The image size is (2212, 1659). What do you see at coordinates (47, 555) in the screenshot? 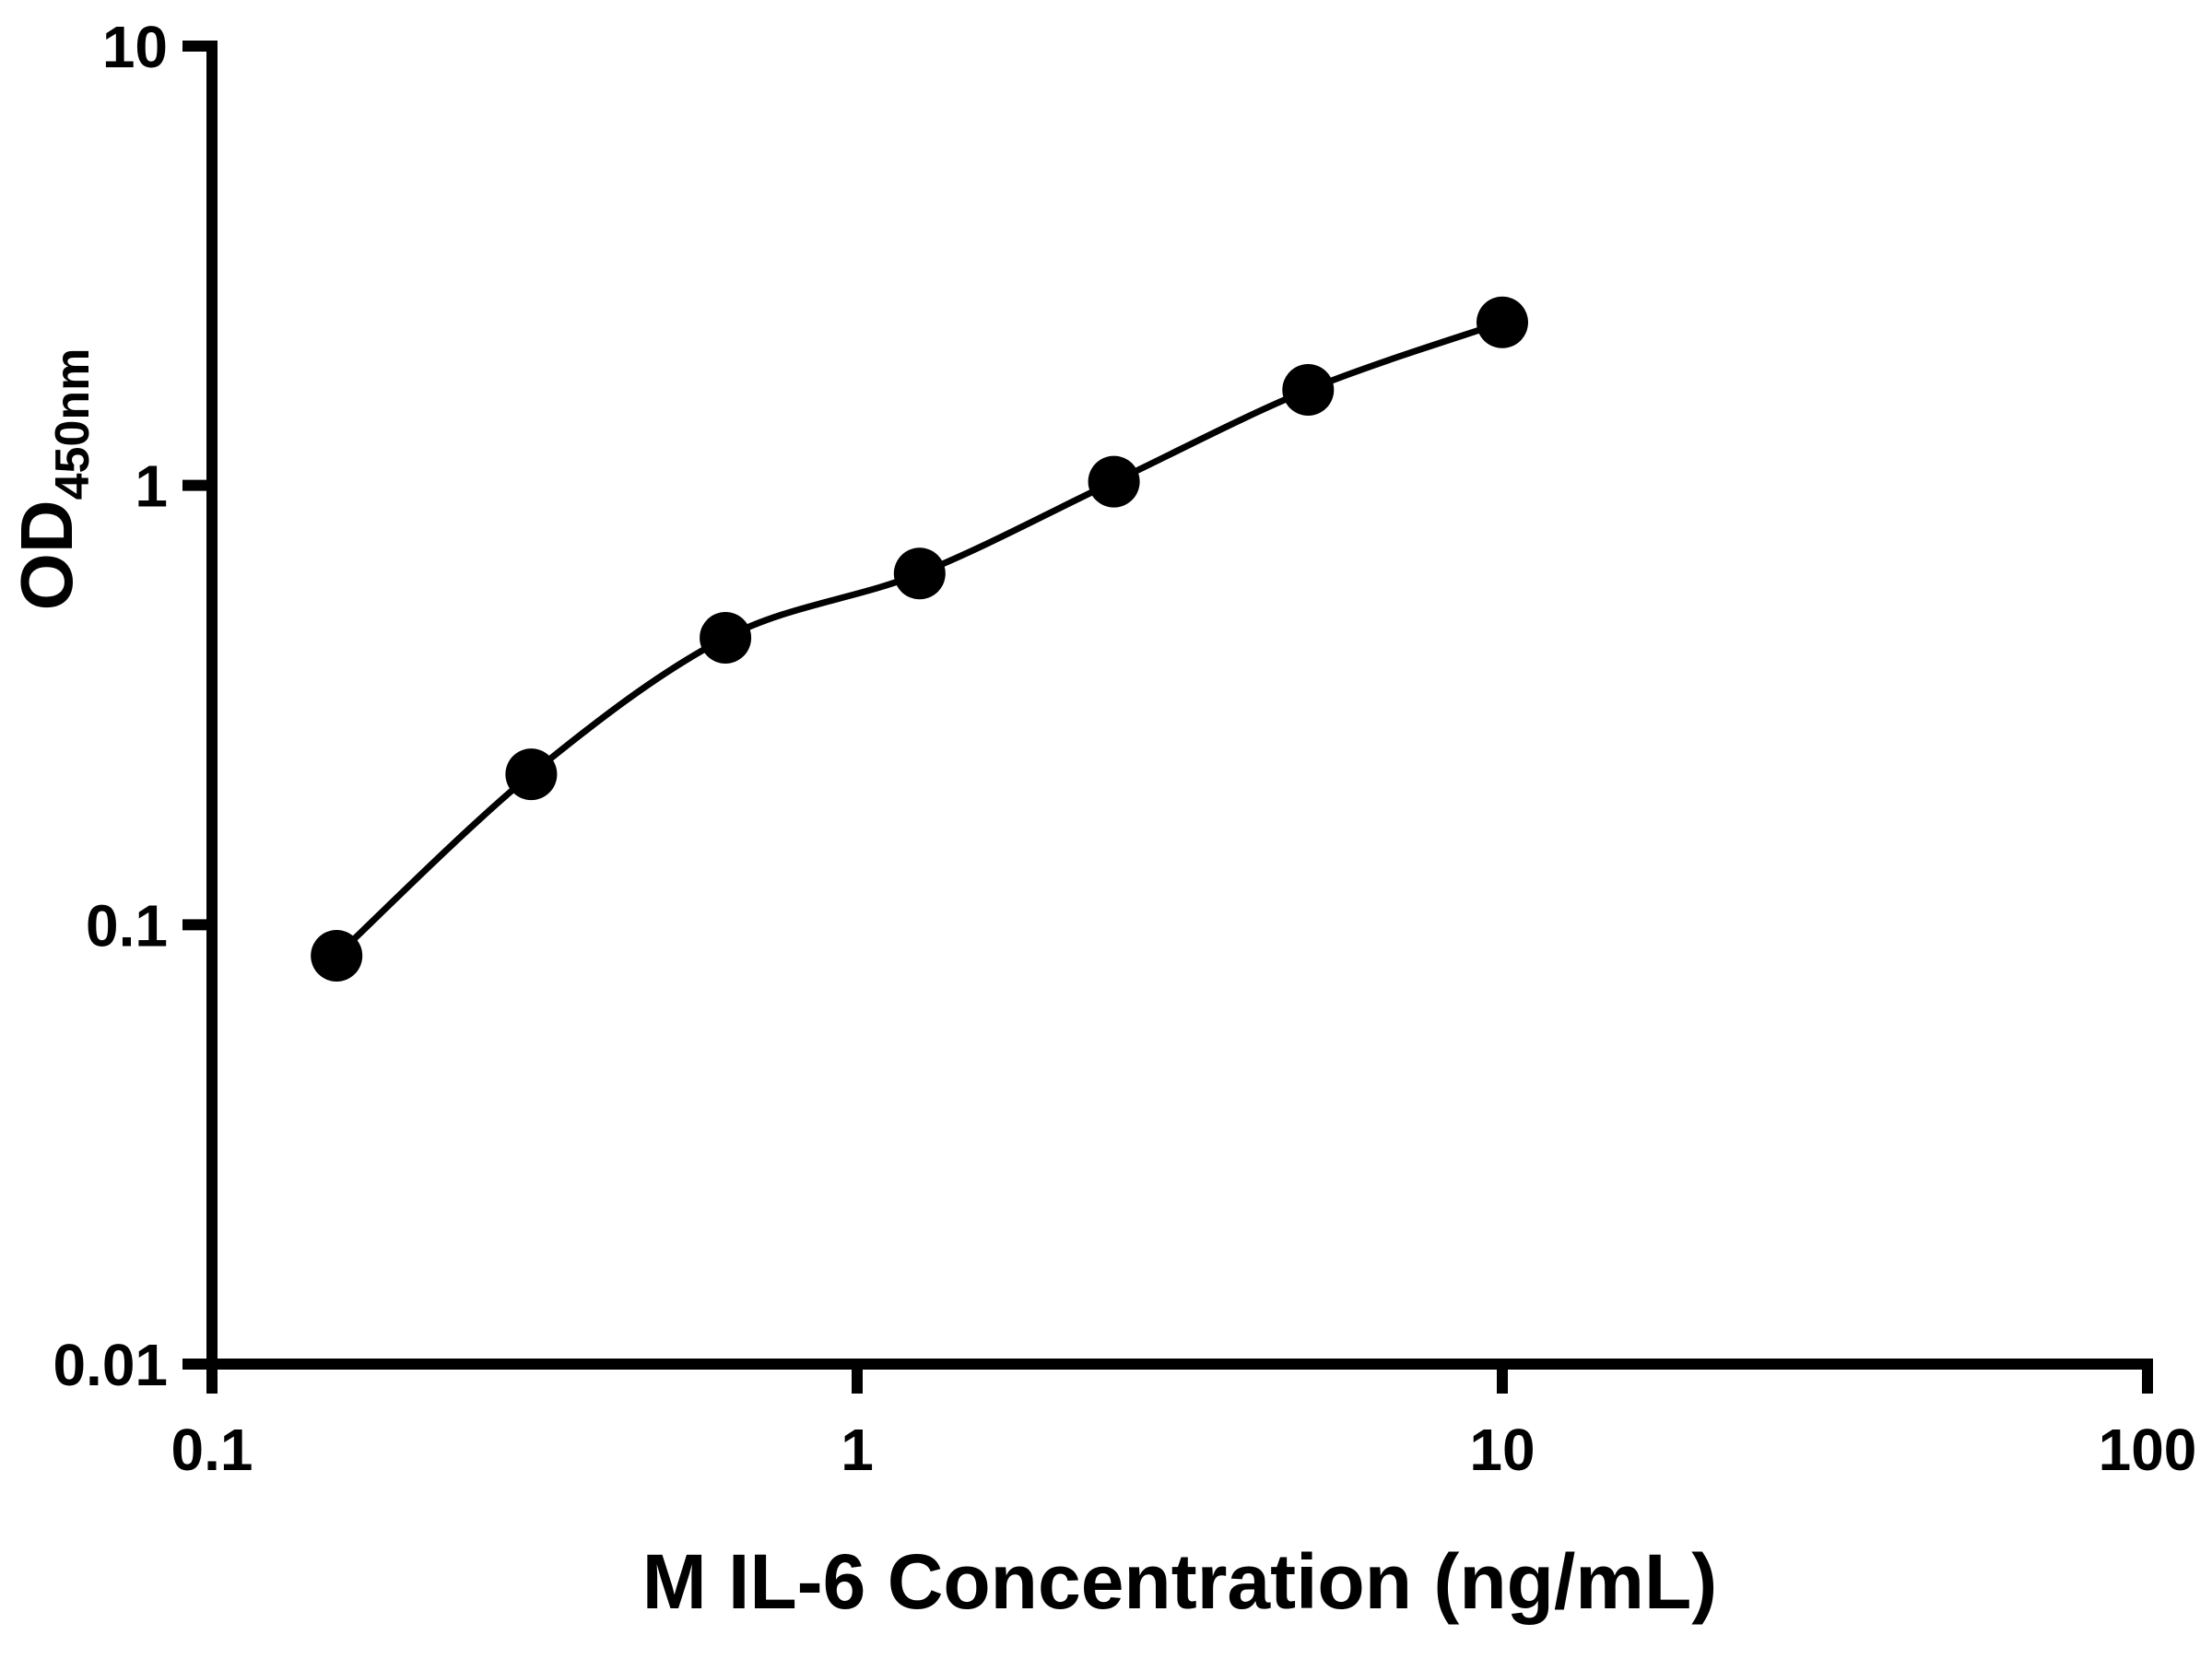
I see `y-axis-label-main: OD` at bounding box center [47, 555].